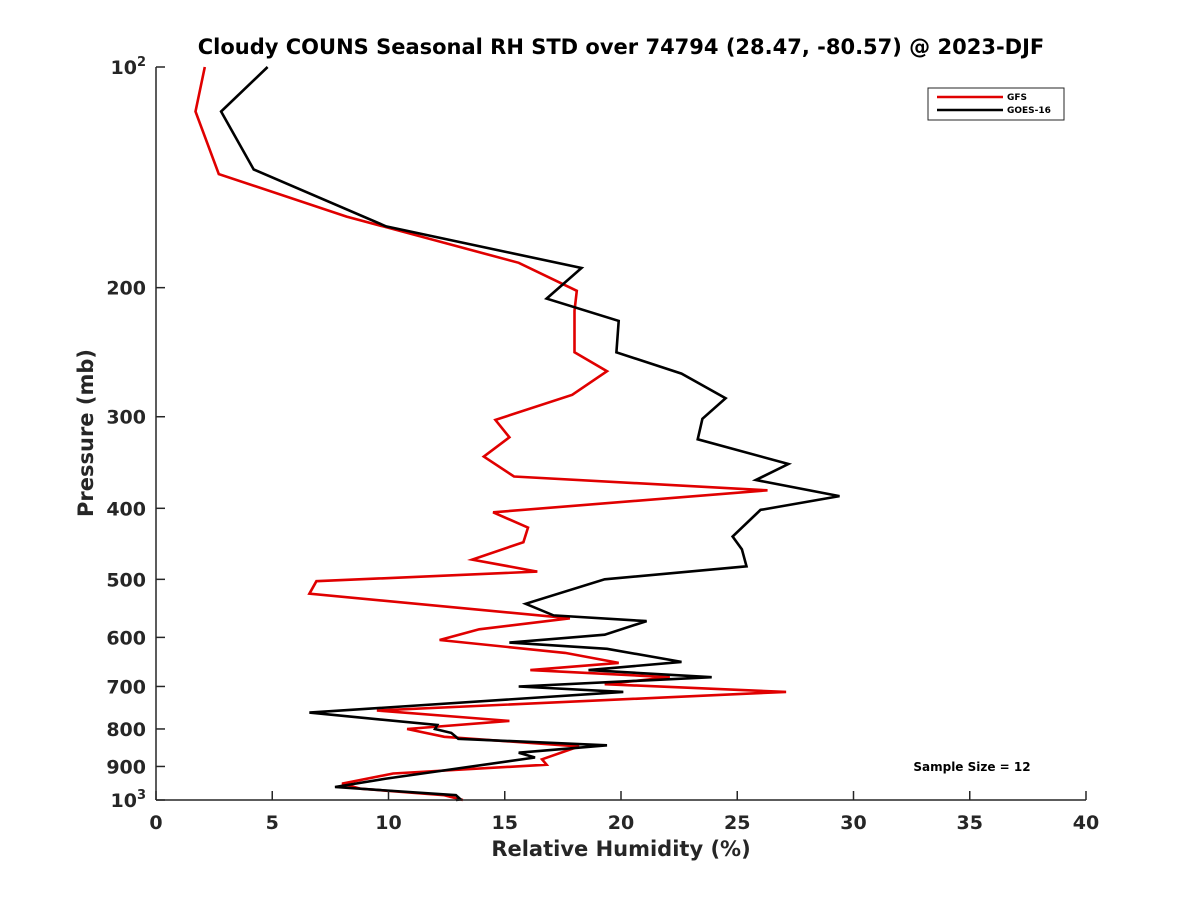 The image size is (1200, 900). I want to click on sample-size-annotation: Sample Size = 12, so click(971, 767).